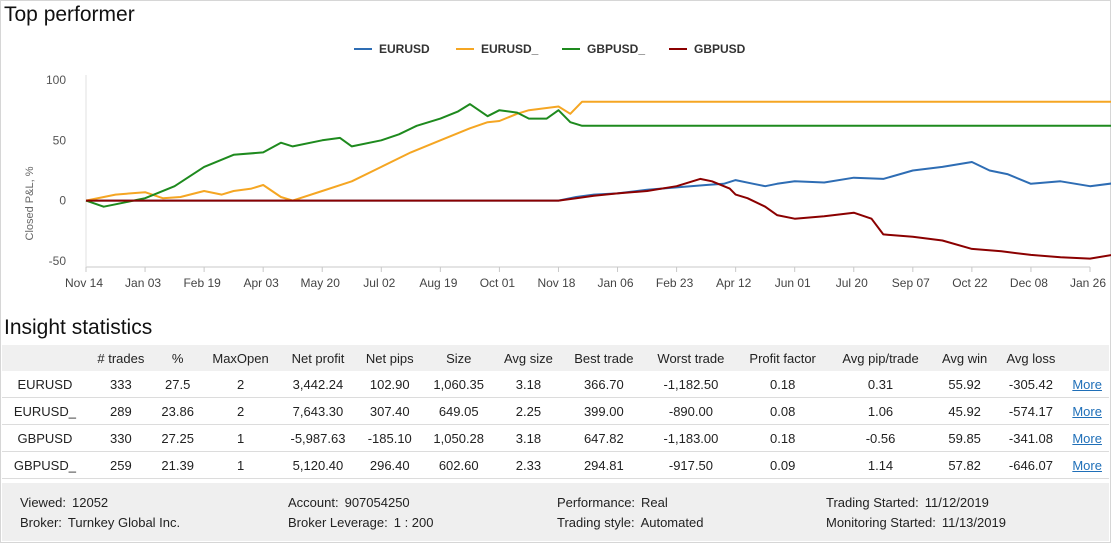  I want to click on monitoring-started-value: 11/13/2019, so click(973, 522).